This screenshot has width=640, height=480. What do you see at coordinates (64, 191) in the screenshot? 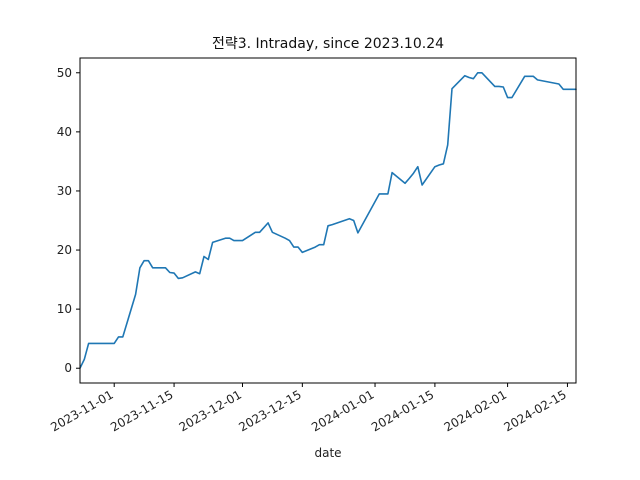
I see `y-tick-label-30: 30` at bounding box center [64, 191].